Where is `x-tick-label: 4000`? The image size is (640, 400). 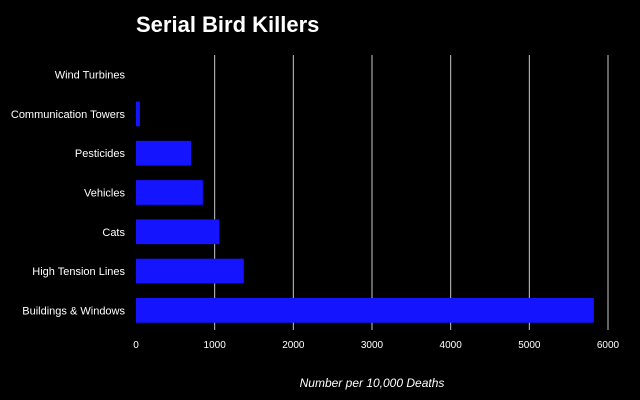 x-tick-label: 4000 is located at coordinates (451, 345).